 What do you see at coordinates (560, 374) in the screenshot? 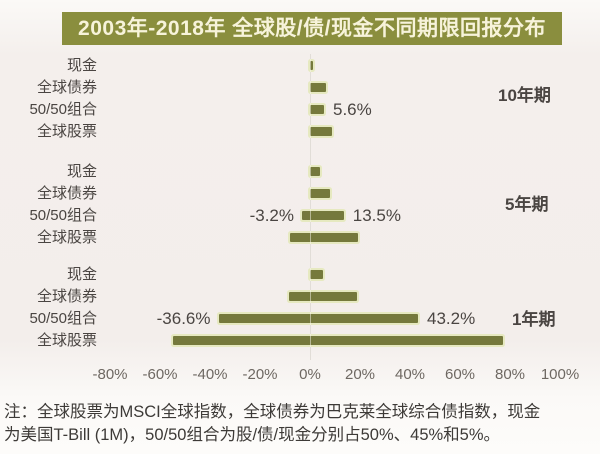
I see `x-axis-tick-label: 100%` at bounding box center [560, 374].